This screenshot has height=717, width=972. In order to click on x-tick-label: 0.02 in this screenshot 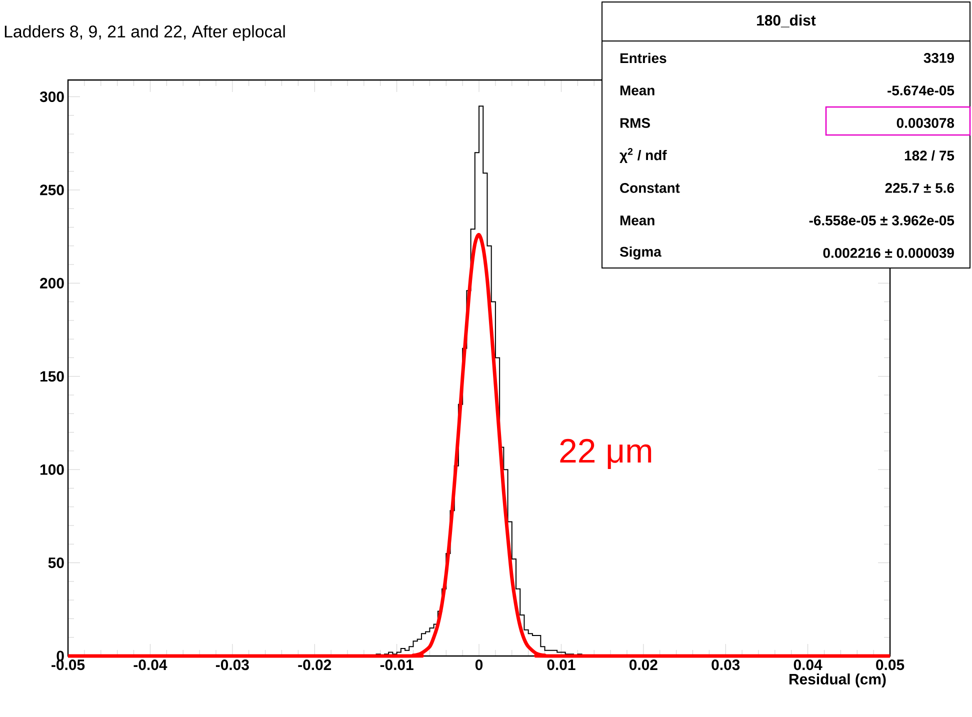, I will do `click(643, 665)`.